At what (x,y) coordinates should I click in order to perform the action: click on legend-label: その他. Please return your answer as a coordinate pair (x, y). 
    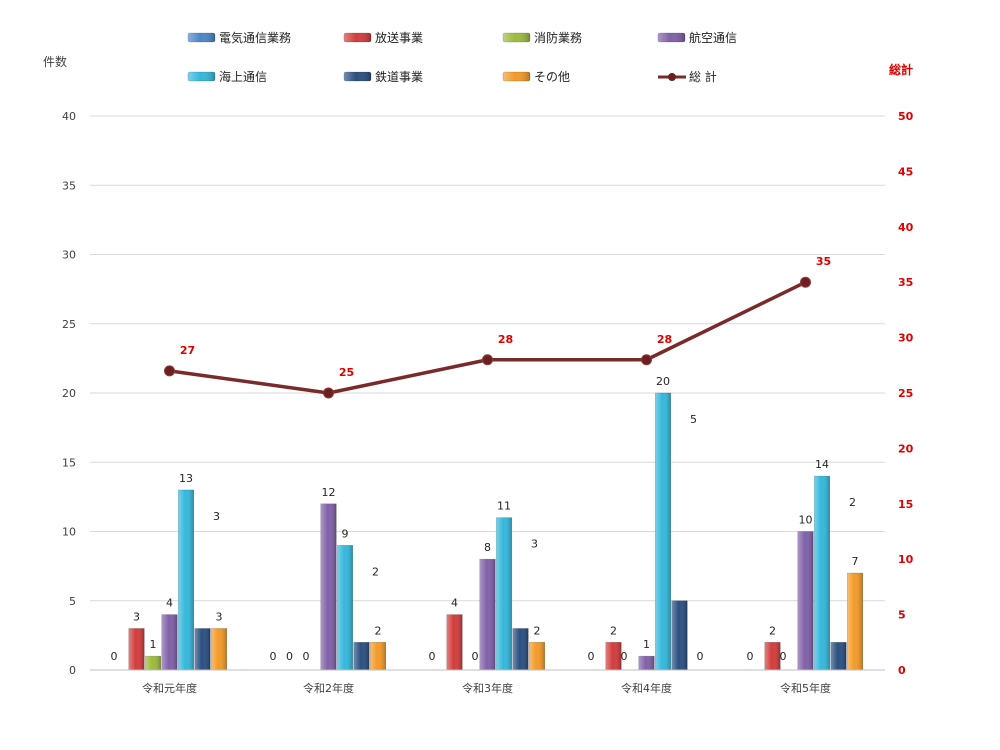
    Looking at the image, I should click on (552, 77).